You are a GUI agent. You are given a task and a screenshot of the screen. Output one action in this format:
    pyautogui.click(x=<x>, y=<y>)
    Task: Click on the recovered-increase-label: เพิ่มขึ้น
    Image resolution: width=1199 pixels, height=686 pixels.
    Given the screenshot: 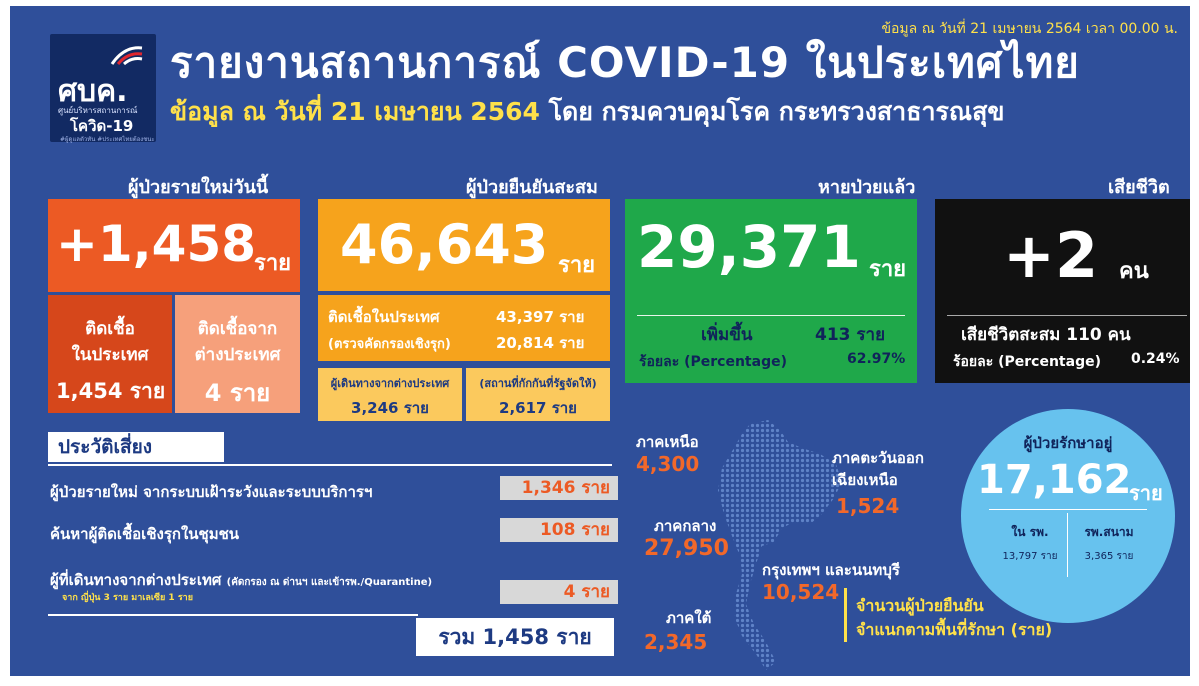 What is the action you would take?
    pyautogui.click(x=727, y=335)
    